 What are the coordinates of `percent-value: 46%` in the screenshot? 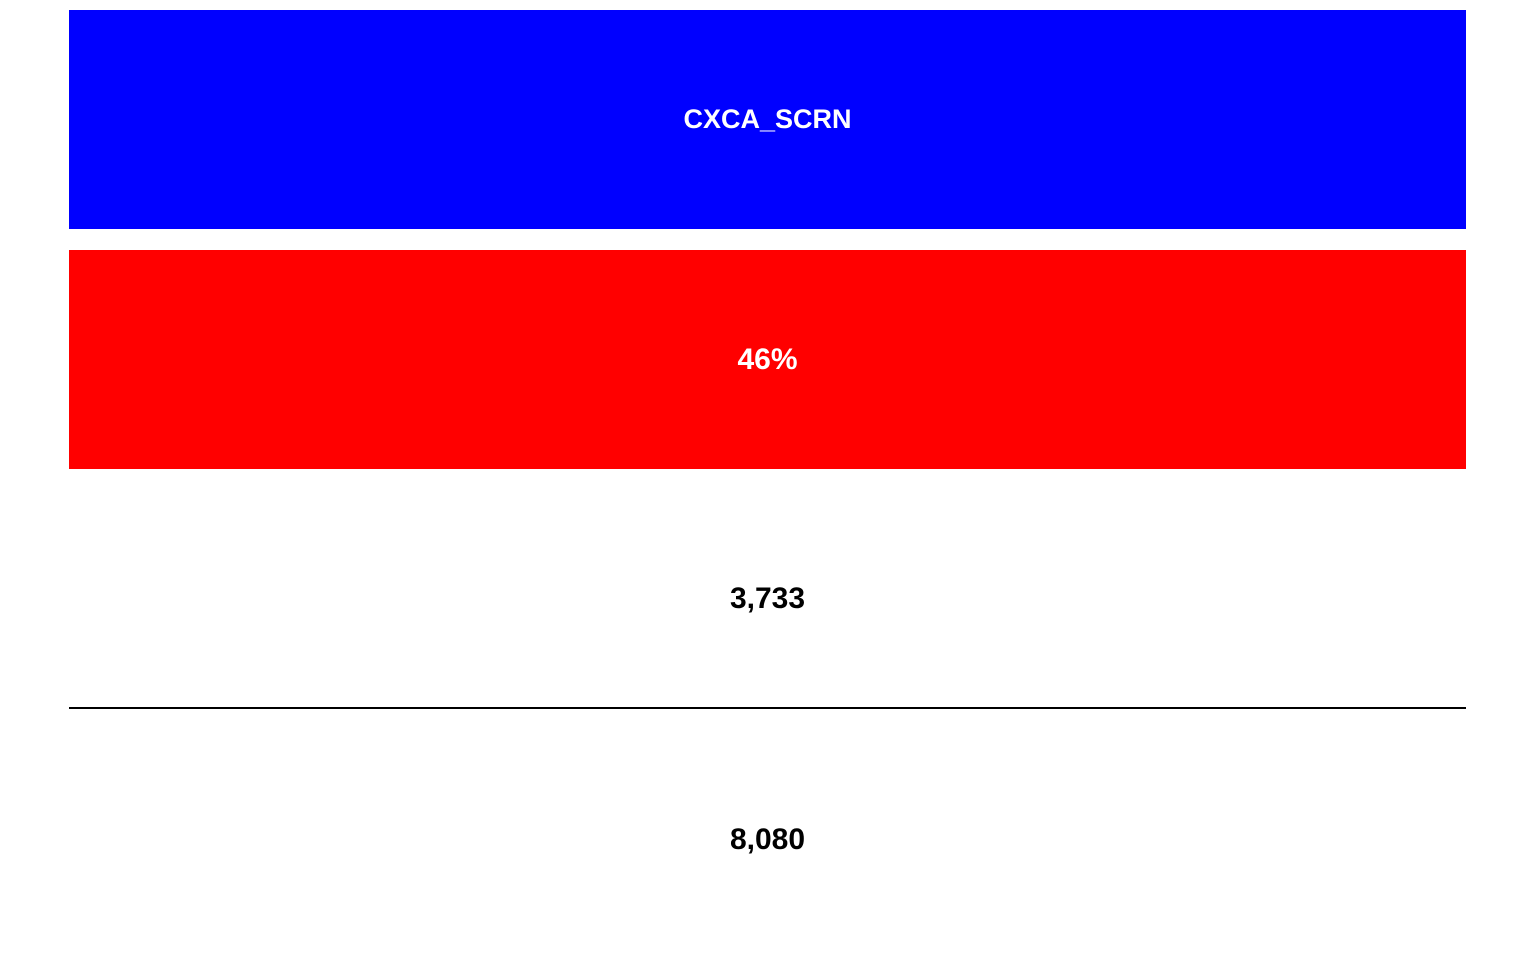 It's located at (767, 359).